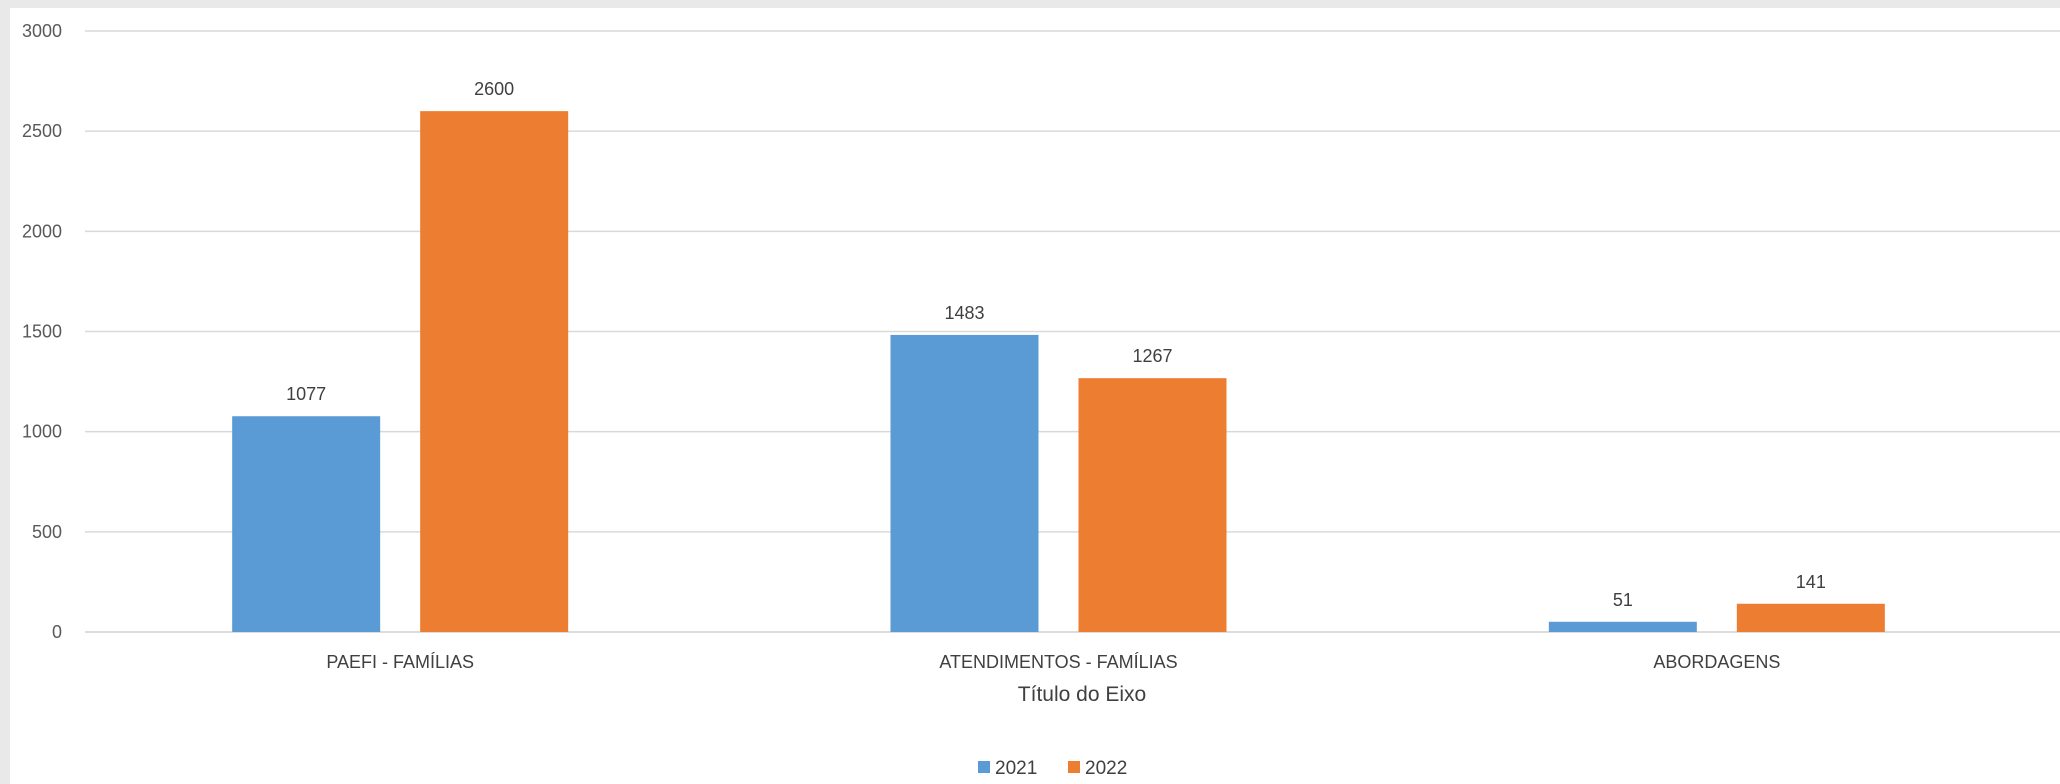 The height and width of the screenshot is (784, 2060). What do you see at coordinates (1623, 600) in the screenshot?
I see `data-label: 51` at bounding box center [1623, 600].